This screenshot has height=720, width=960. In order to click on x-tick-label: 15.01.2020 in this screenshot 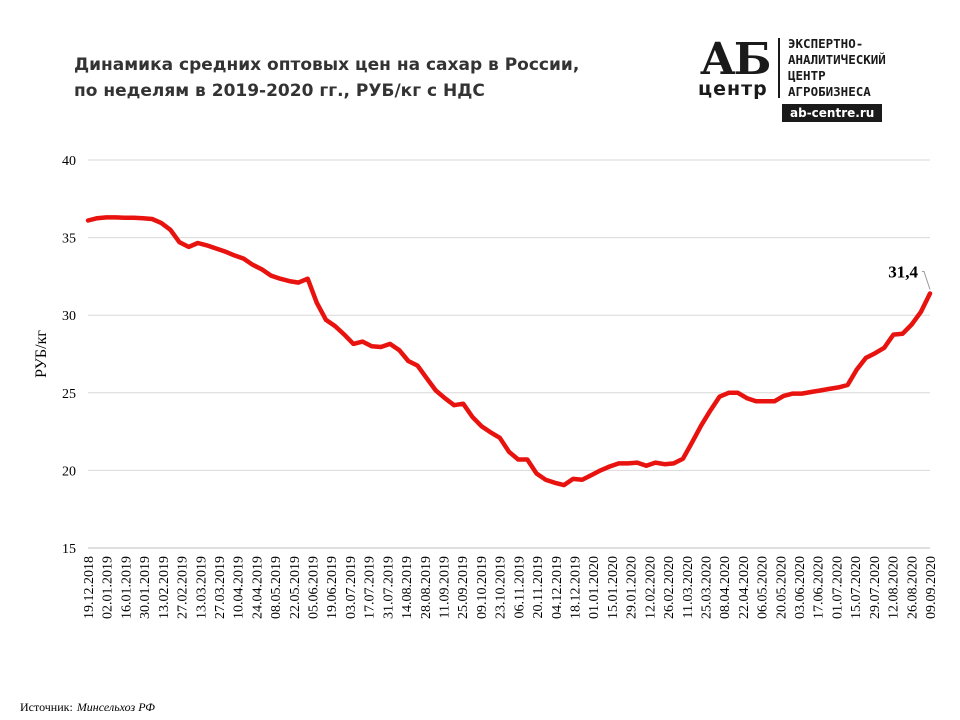, I will do `click(613, 587)`.